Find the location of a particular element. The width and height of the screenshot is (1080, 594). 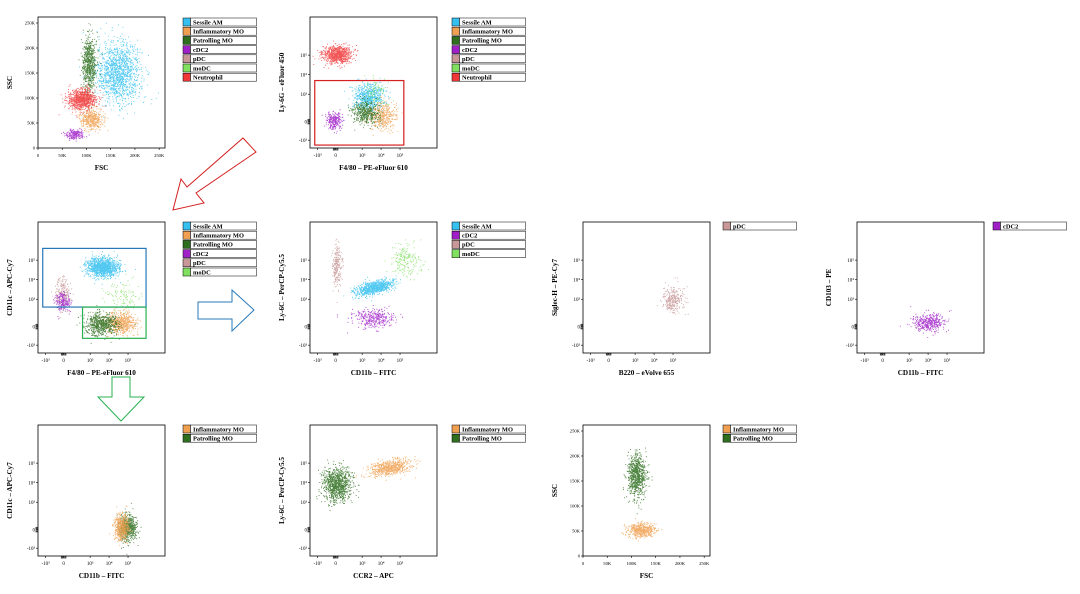

legend: pDC is located at coordinates (759, 225).